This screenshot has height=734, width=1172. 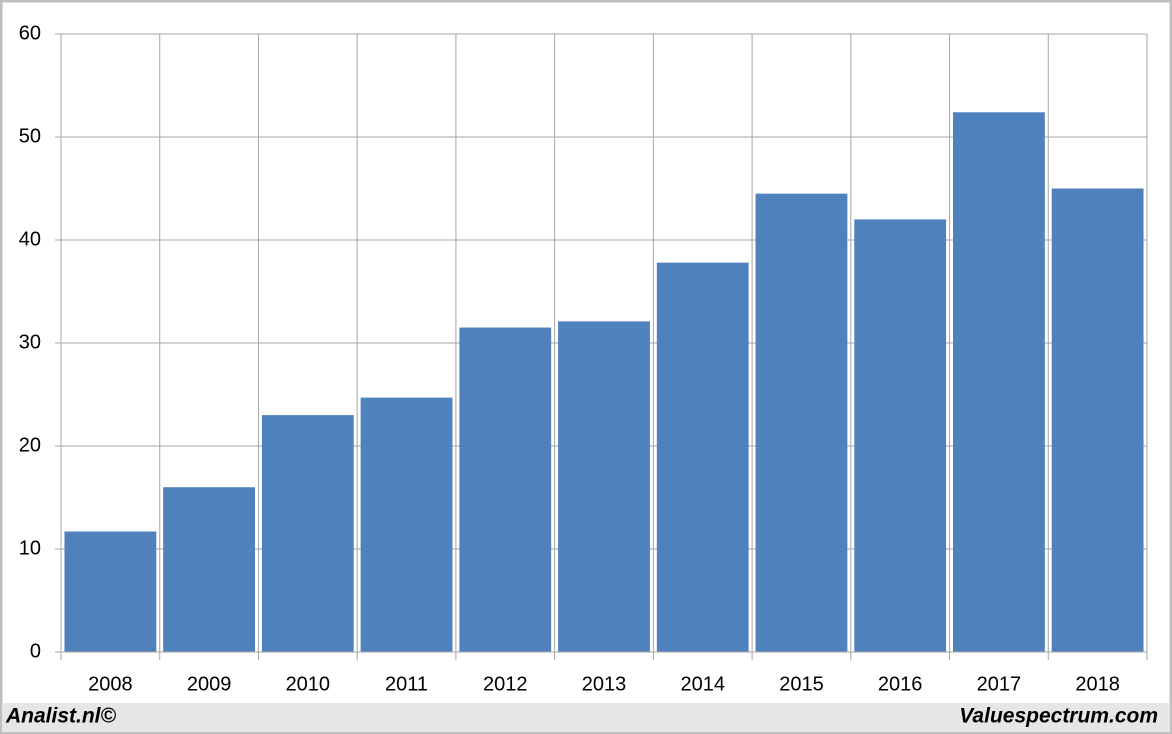 What do you see at coordinates (30, 33) in the screenshot?
I see `y-tick-label: 60` at bounding box center [30, 33].